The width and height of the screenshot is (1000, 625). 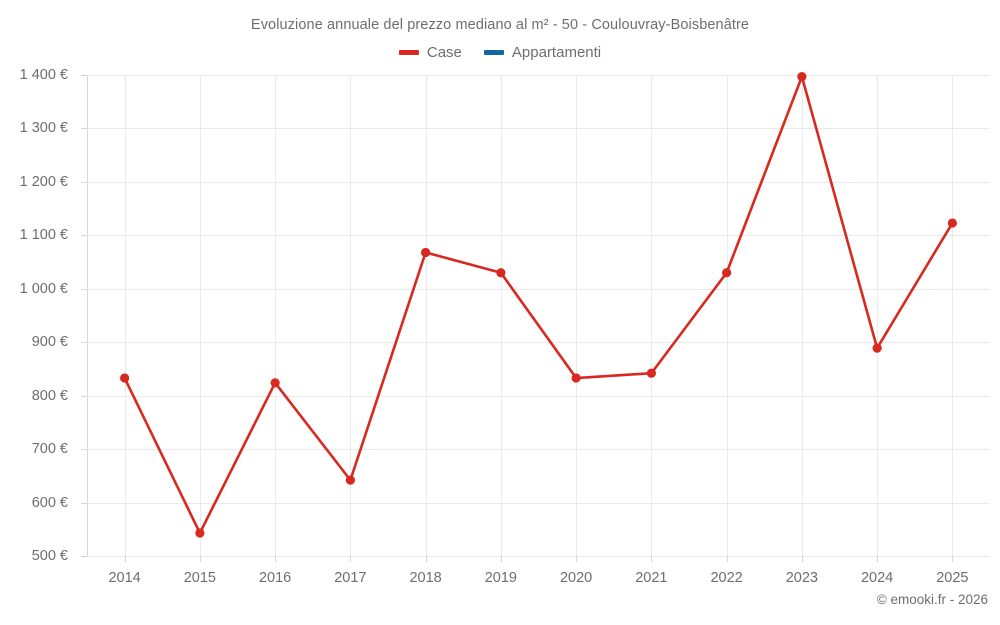 What do you see at coordinates (952, 578) in the screenshot?
I see `x-tick-label: 2025` at bounding box center [952, 578].